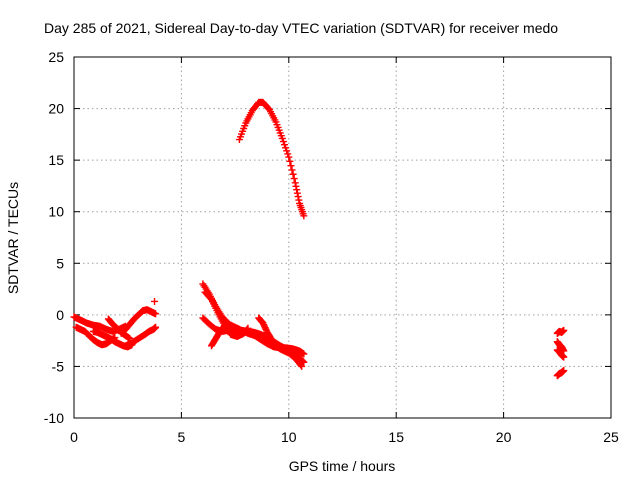 The width and height of the screenshot is (640, 480). What do you see at coordinates (271, 159) in the screenshot?
I see `series-arc-high` at bounding box center [271, 159].